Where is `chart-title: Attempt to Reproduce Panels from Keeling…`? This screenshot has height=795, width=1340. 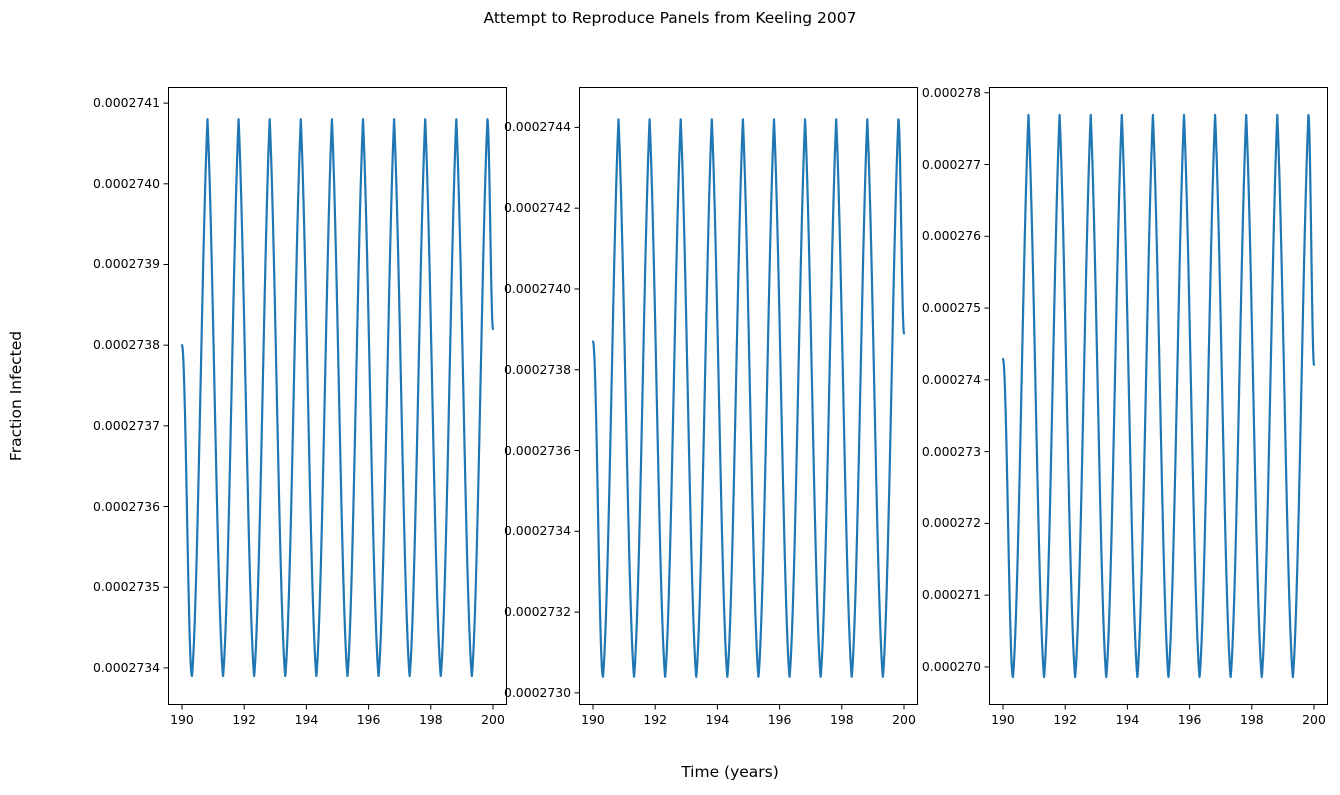
chart-title: Attempt to Reproduce Panels from Keeling… is located at coordinates (670, 18).